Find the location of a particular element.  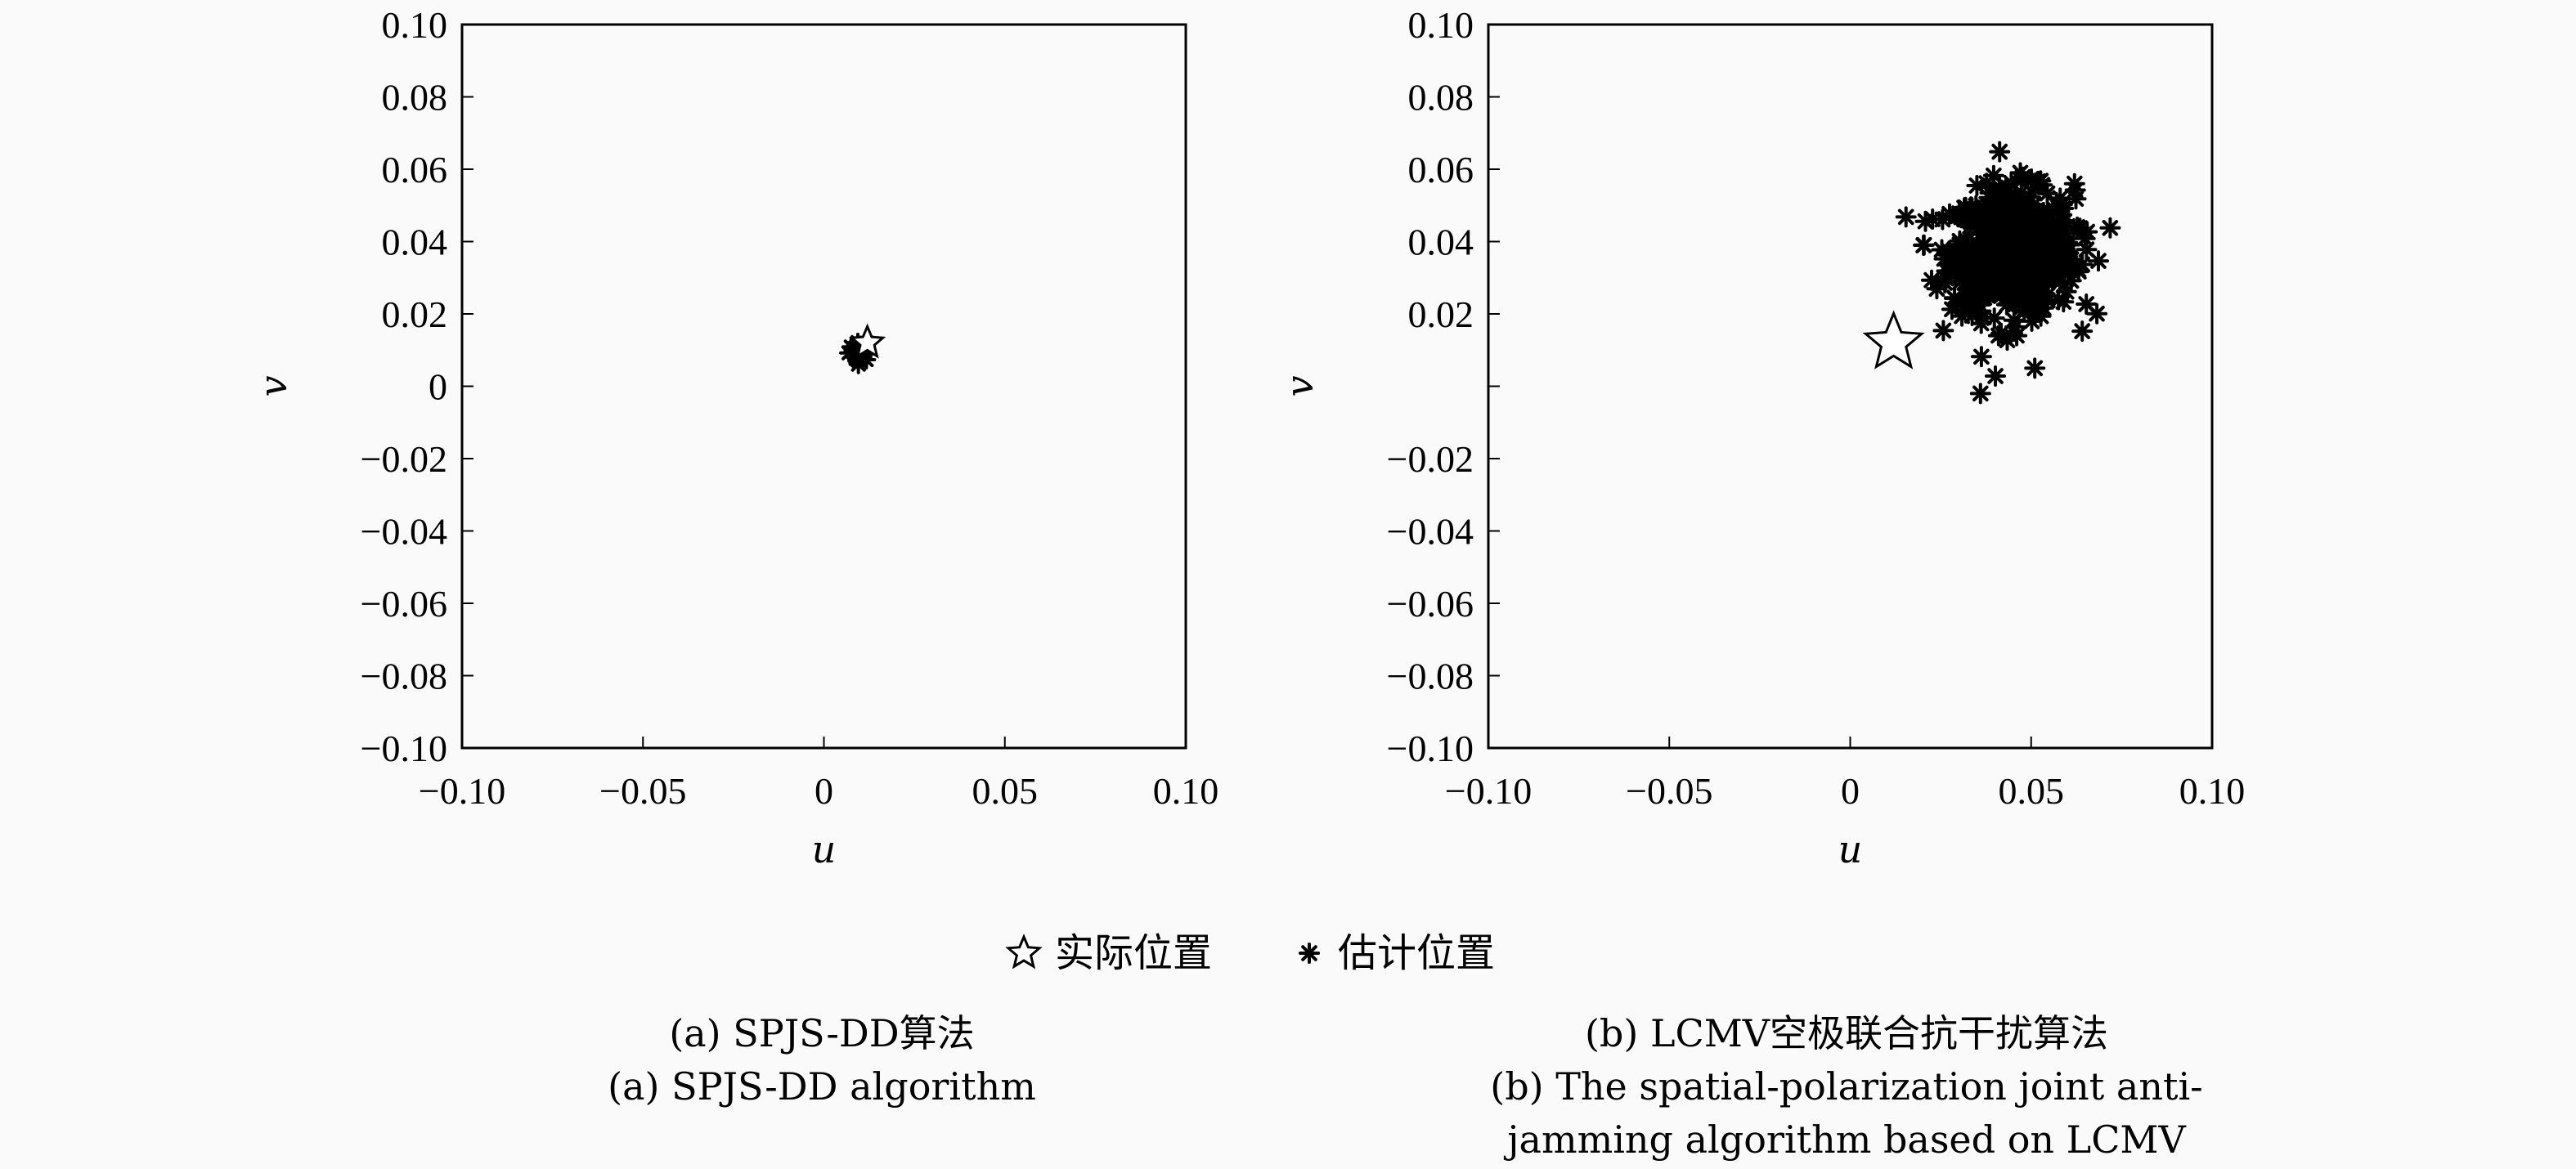

actual-position-a is located at coordinates (867, 341).